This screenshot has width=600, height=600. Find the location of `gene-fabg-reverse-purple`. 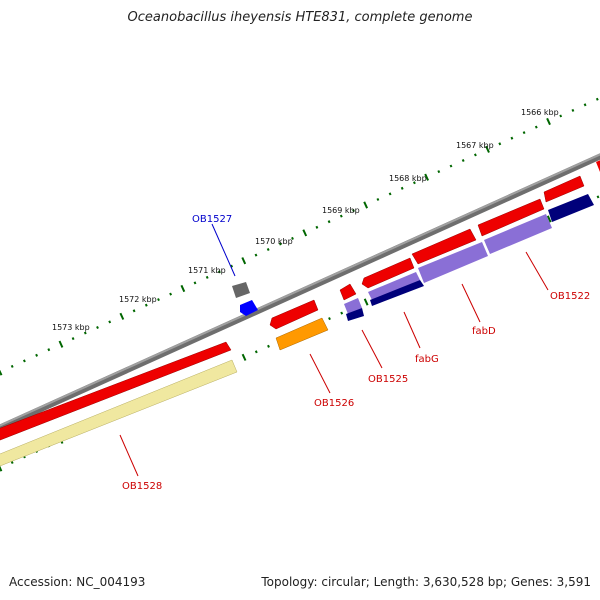

gene-fabg-reverse-purple is located at coordinates (394, 286).